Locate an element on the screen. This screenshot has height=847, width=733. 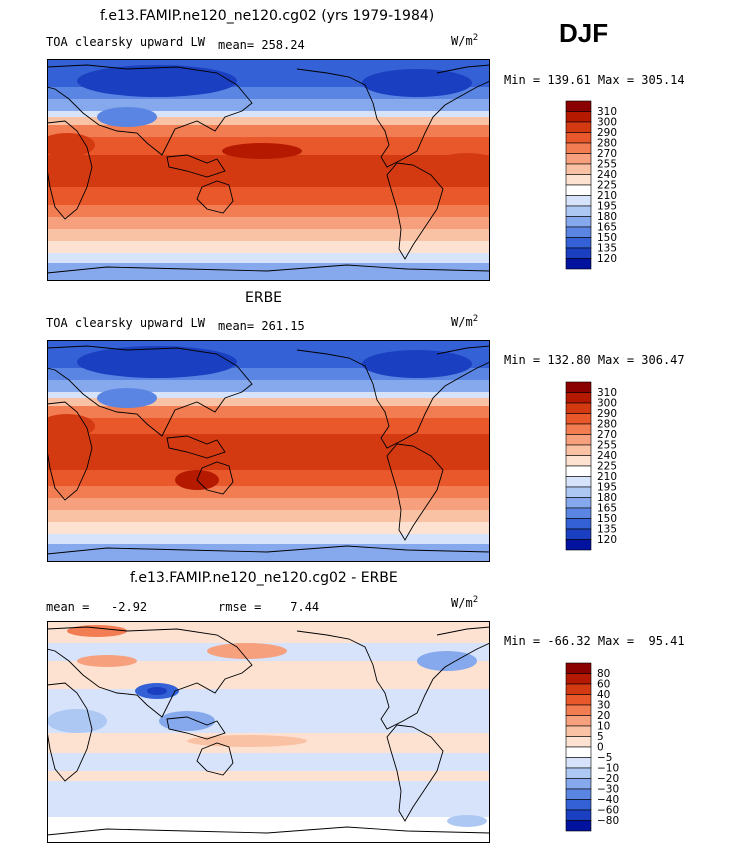
panel-2-coastlines is located at coordinates (268, 450).